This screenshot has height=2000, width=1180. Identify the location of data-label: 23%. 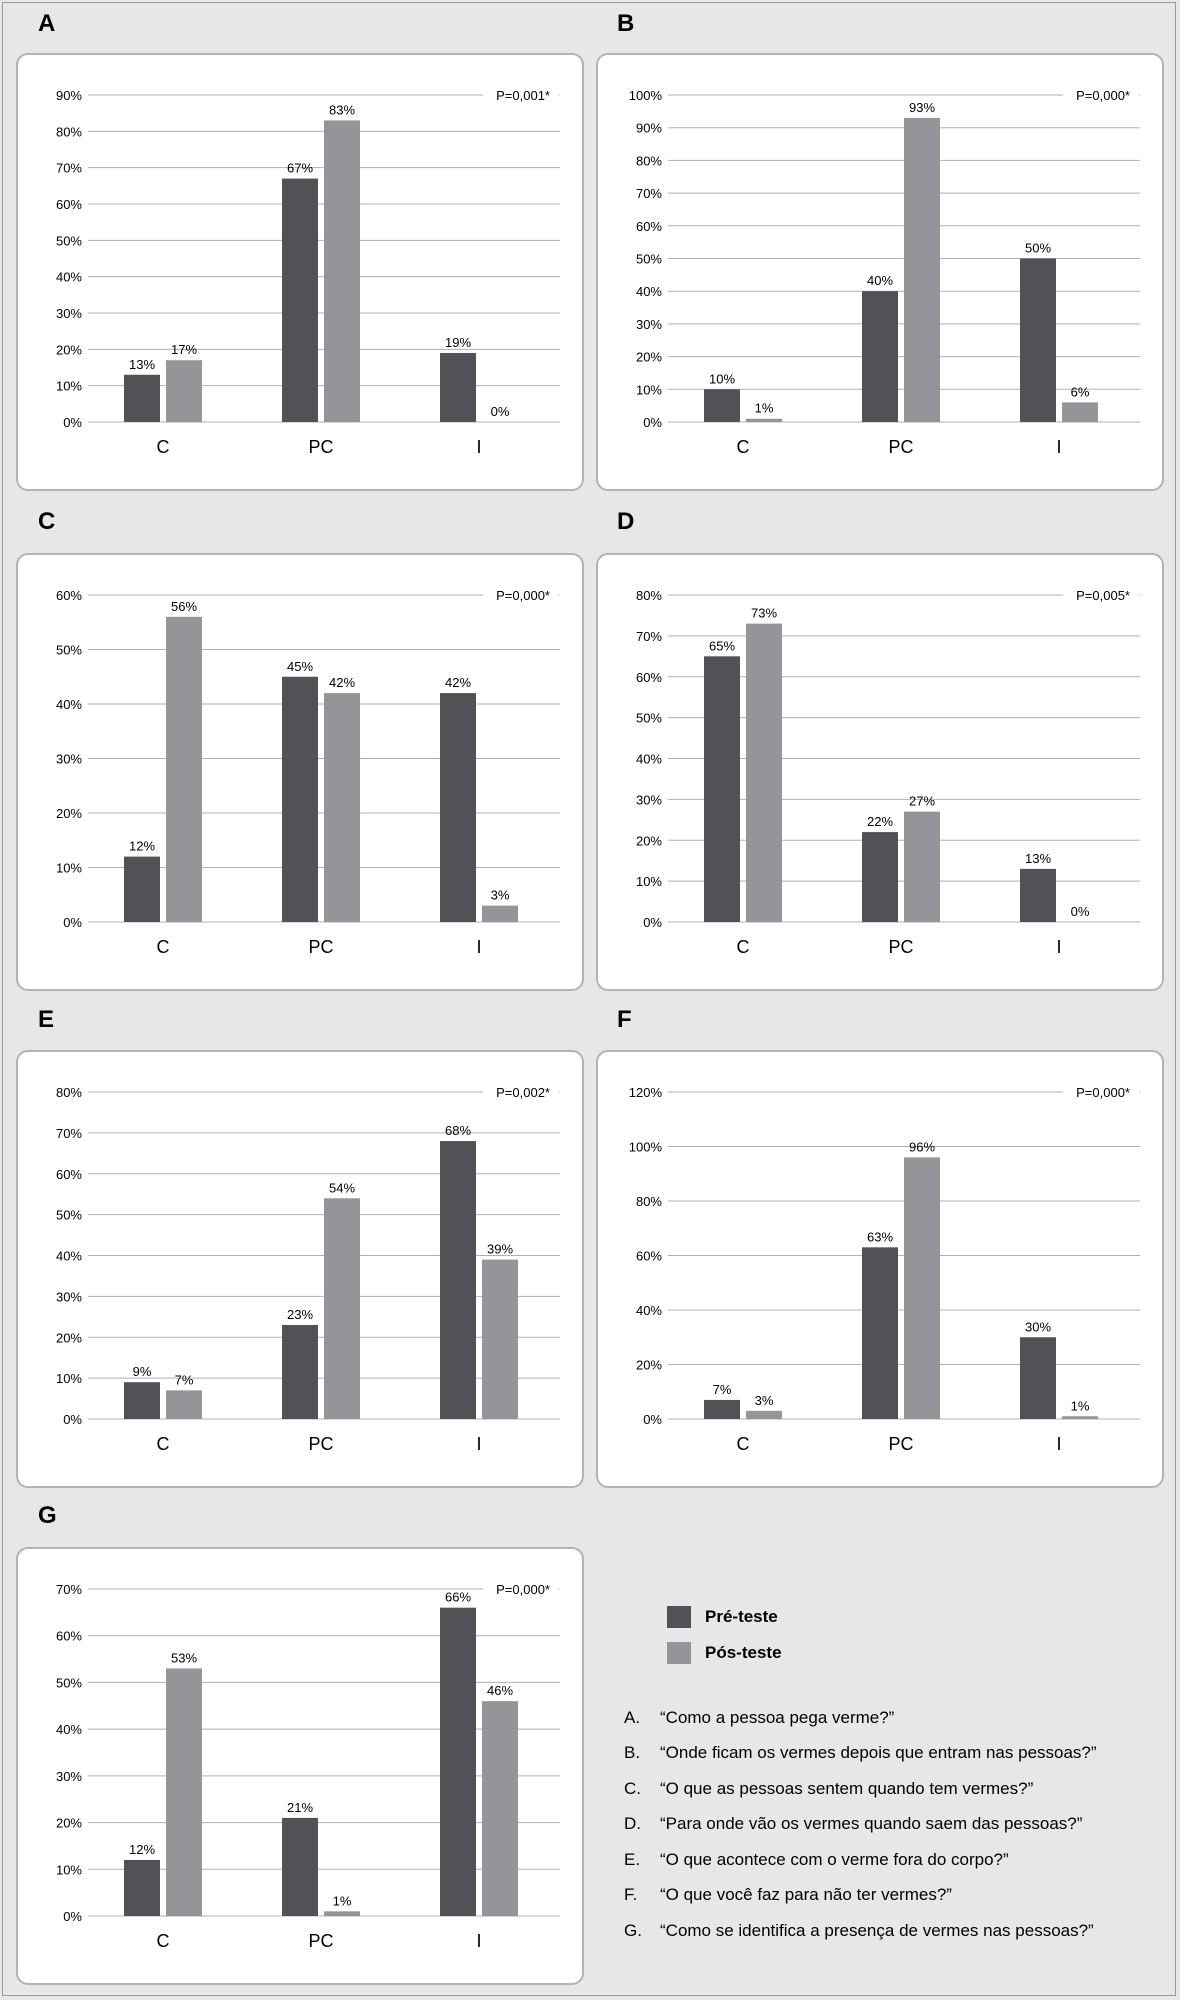
(300, 1314).